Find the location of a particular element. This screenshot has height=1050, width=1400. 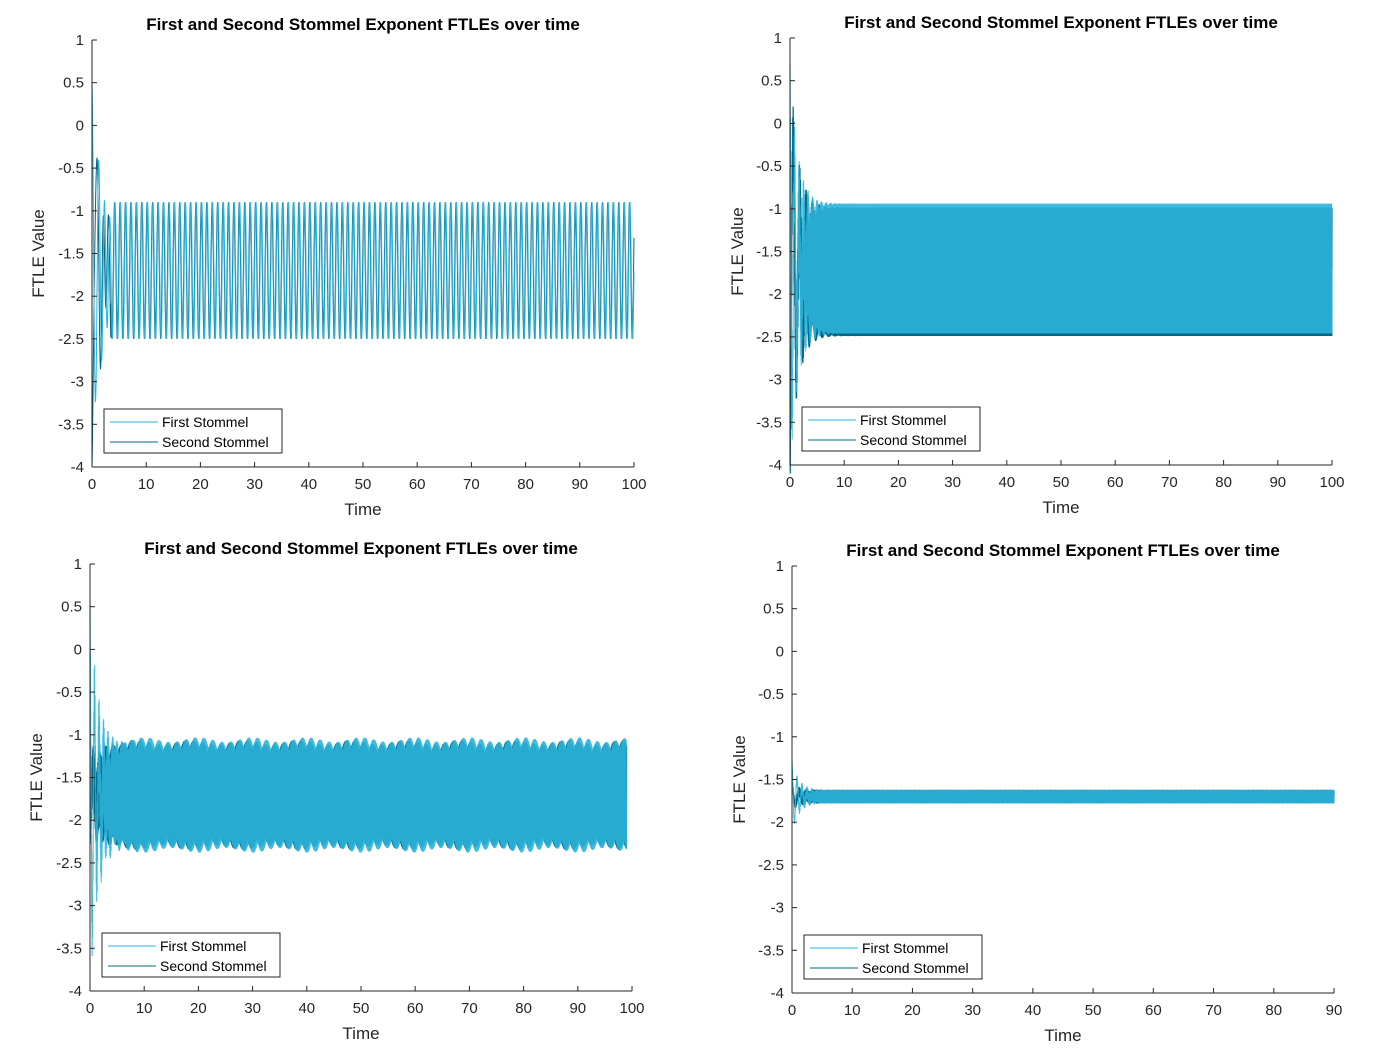

legend-box is located at coordinates (191, 955).